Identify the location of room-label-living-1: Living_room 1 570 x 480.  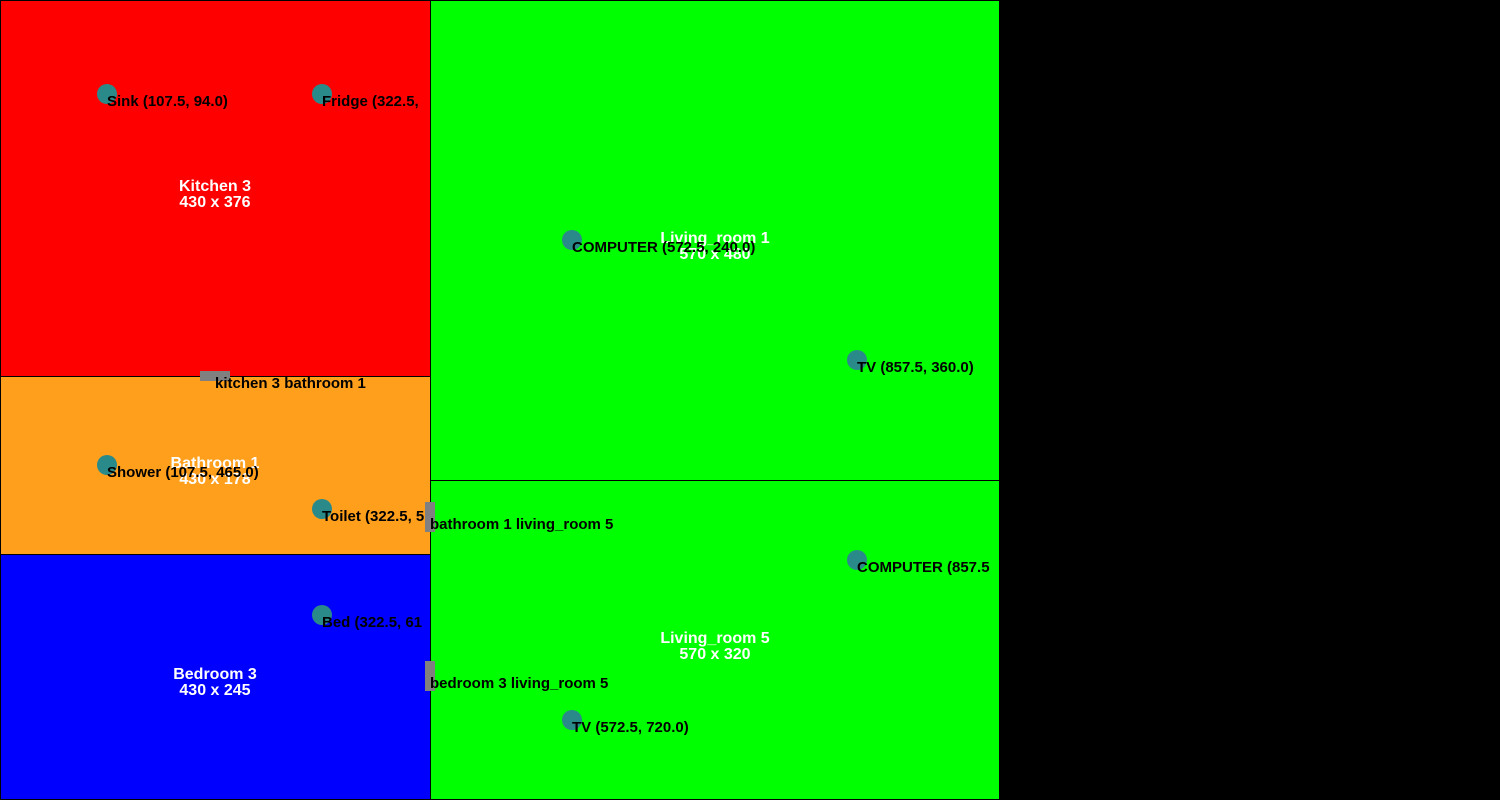
(714, 247).